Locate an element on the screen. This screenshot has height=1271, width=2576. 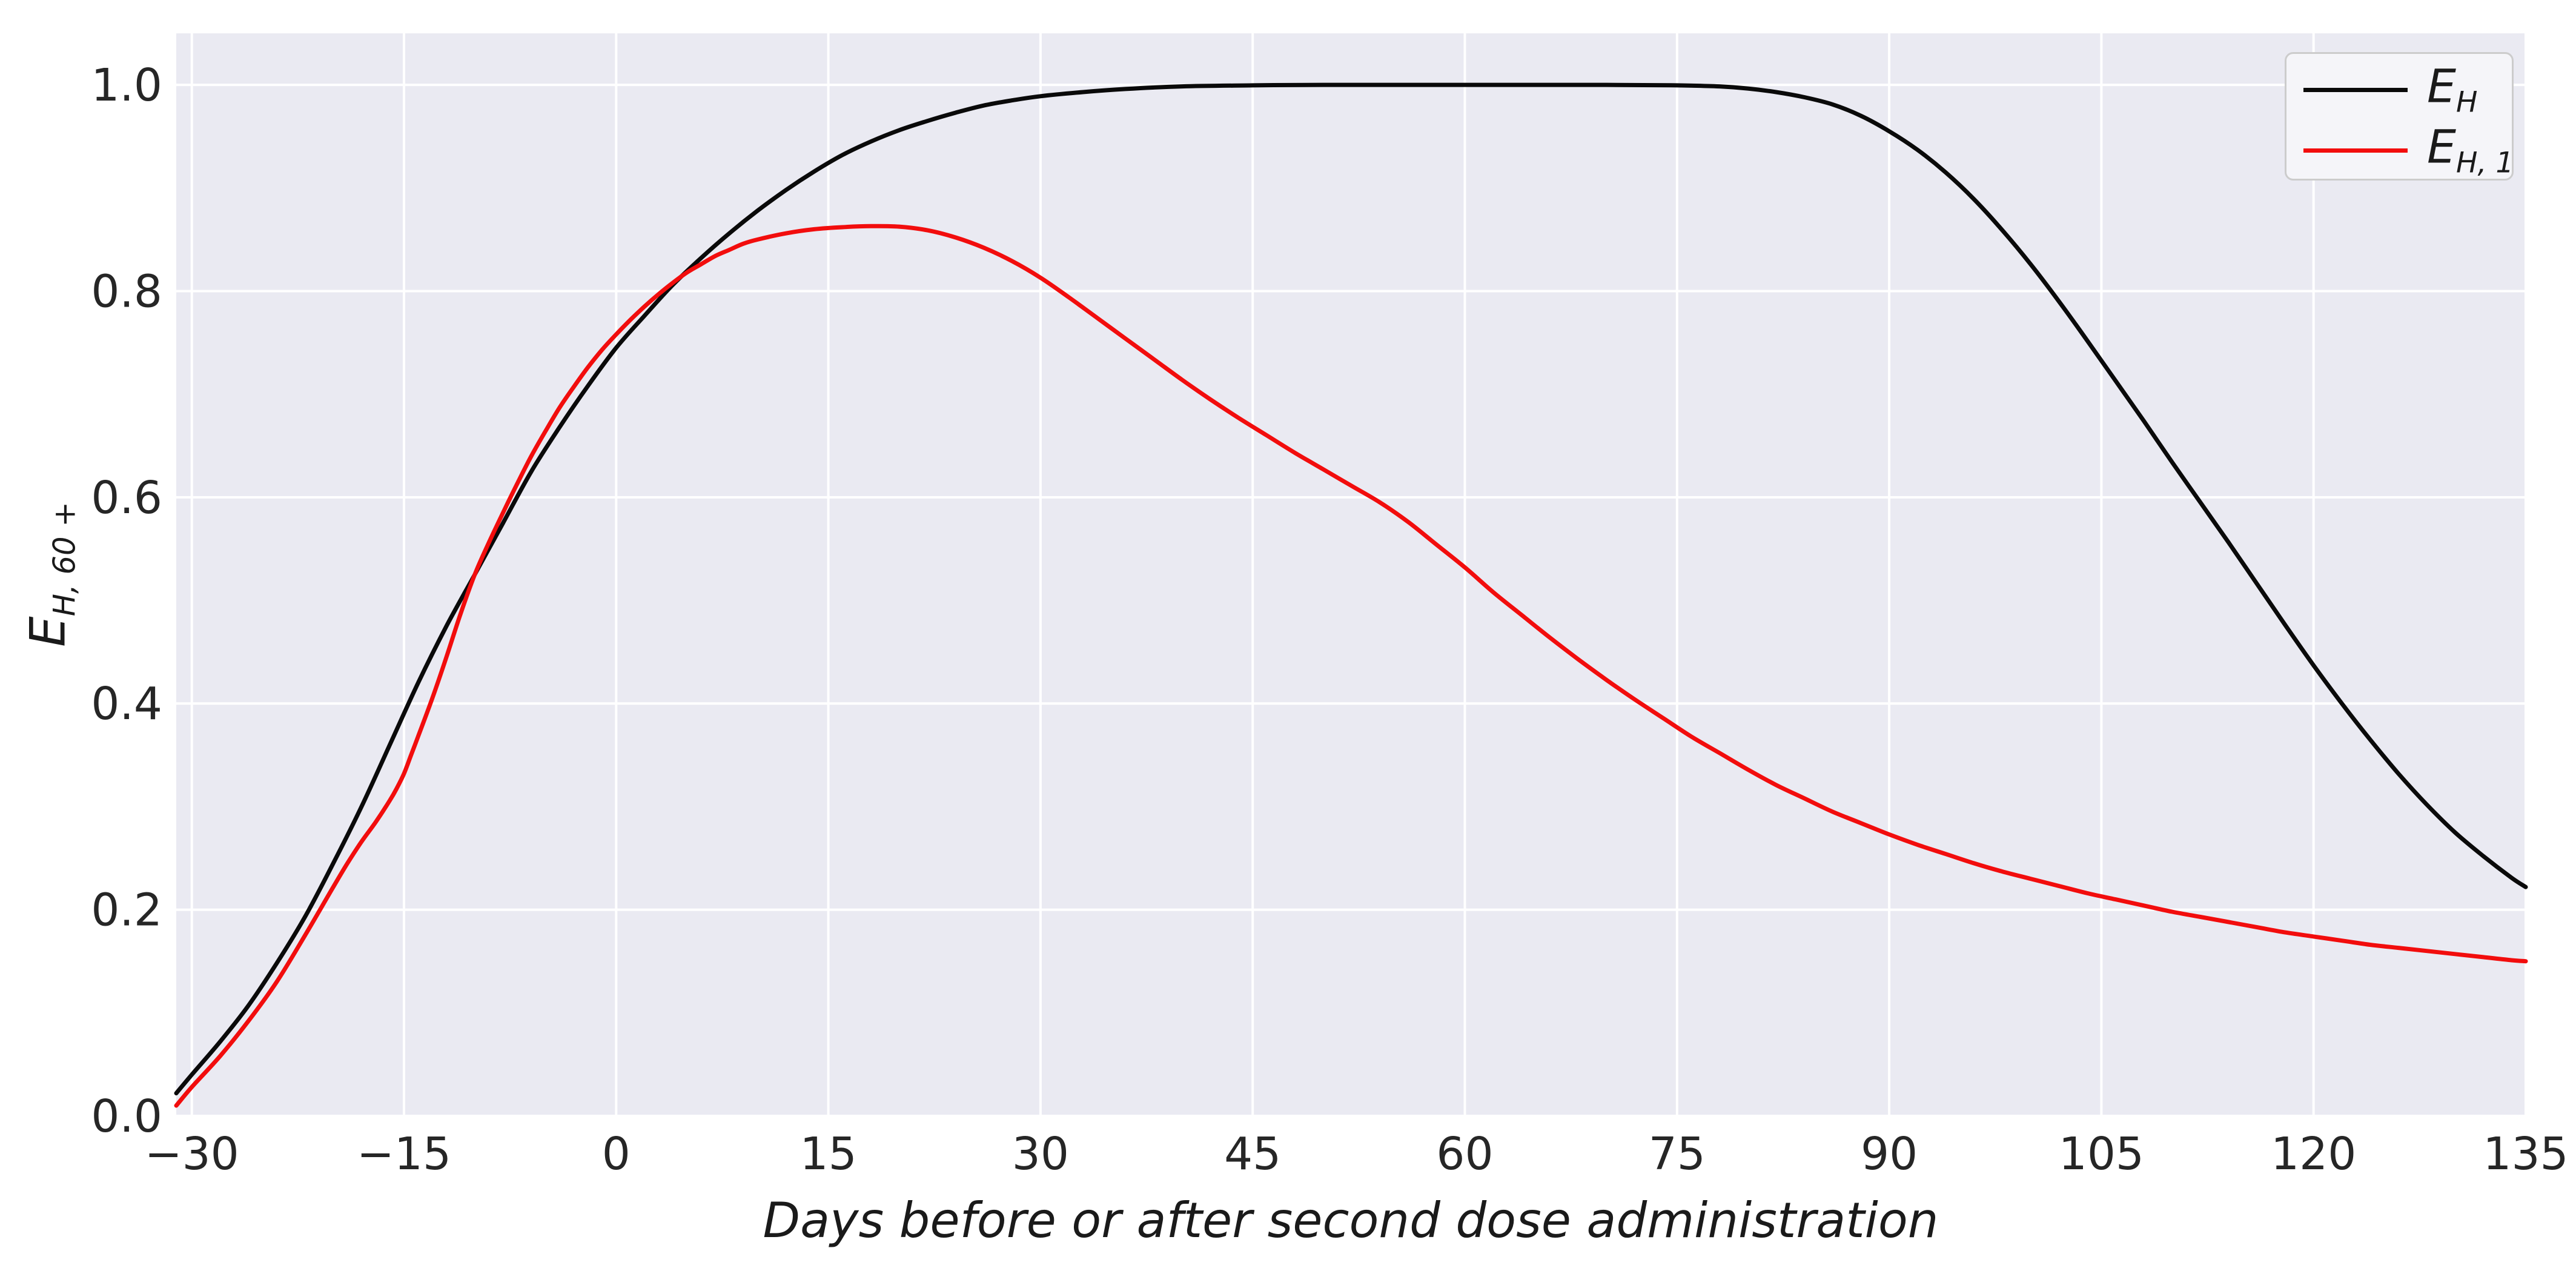
x-tick-label: −15 is located at coordinates (404, 1154).